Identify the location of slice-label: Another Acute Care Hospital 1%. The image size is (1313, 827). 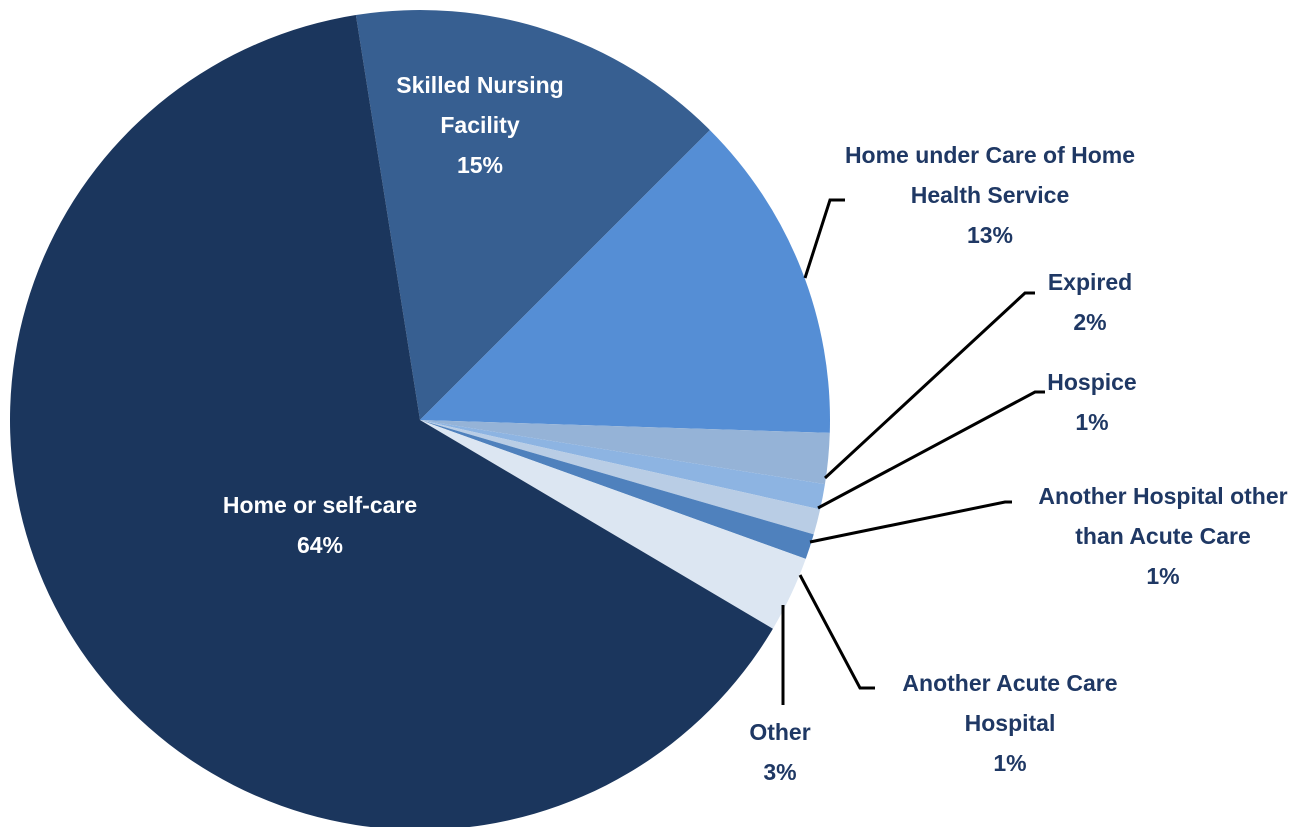
(1010, 723).